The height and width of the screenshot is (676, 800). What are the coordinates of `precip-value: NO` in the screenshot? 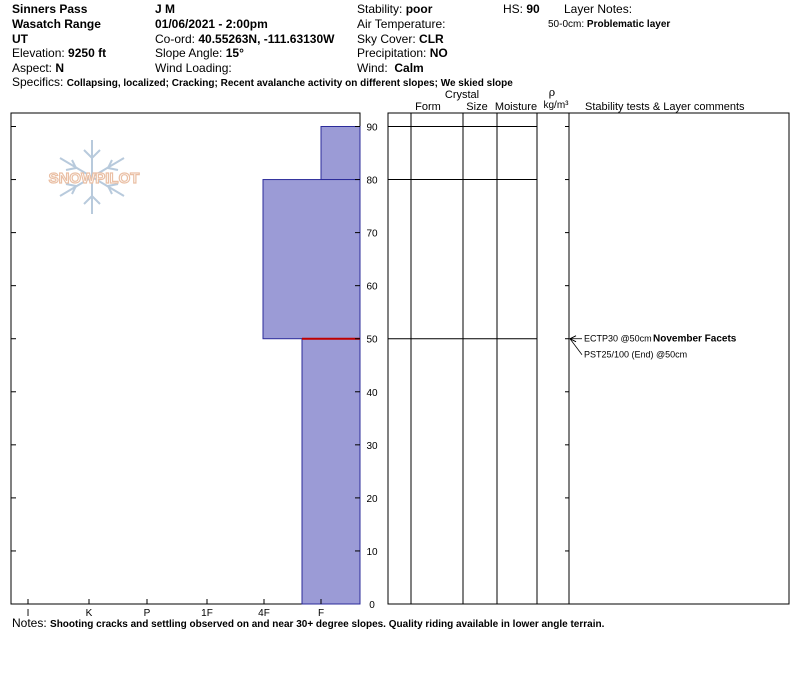 It's located at (438, 53).